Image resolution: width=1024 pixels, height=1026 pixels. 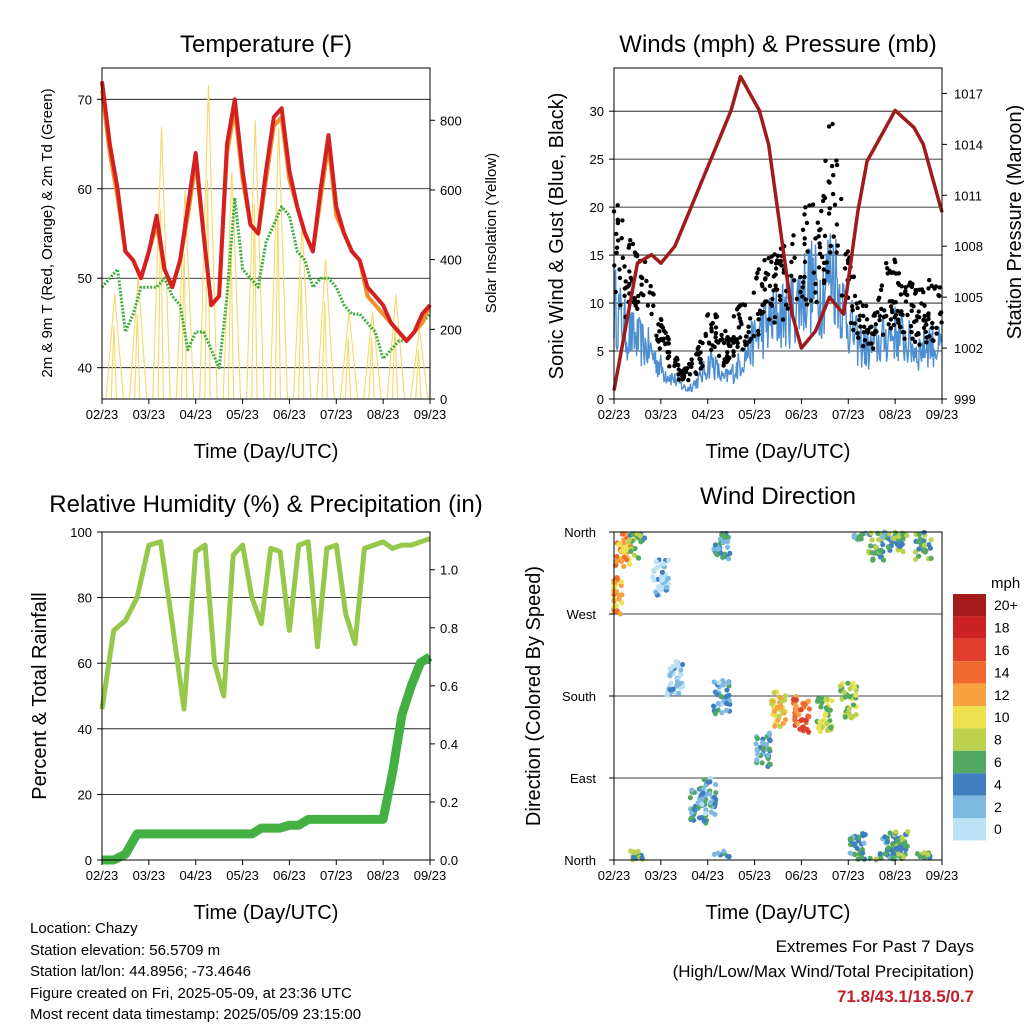 I want to click on winds-title: Winds (mph) & Pressure (mb), so click(x=777, y=44).